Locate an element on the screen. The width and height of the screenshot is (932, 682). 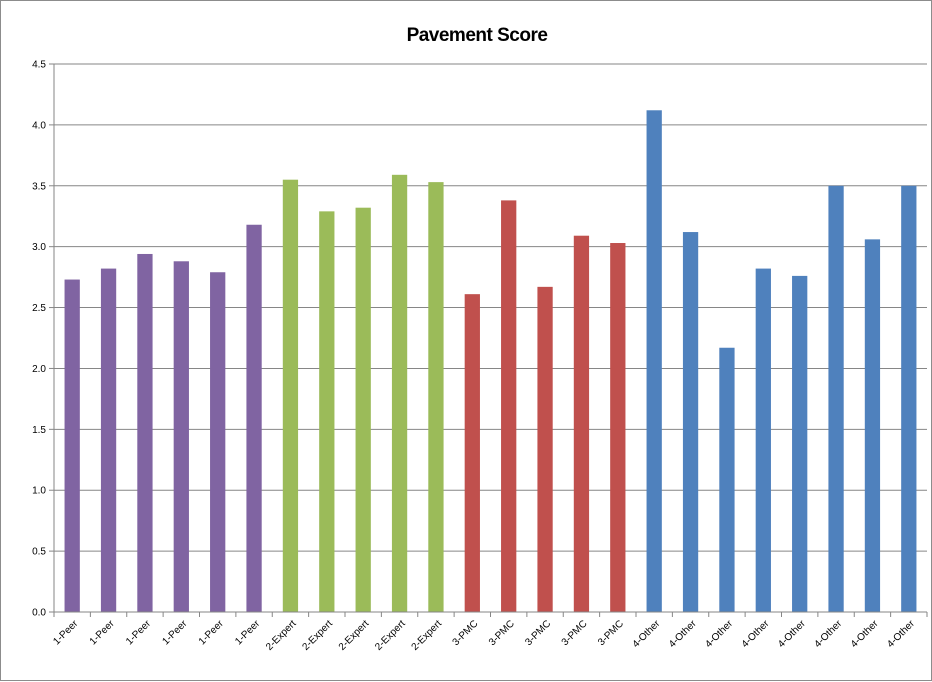
y-tick-label: 0.5 is located at coordinates (39, 552).